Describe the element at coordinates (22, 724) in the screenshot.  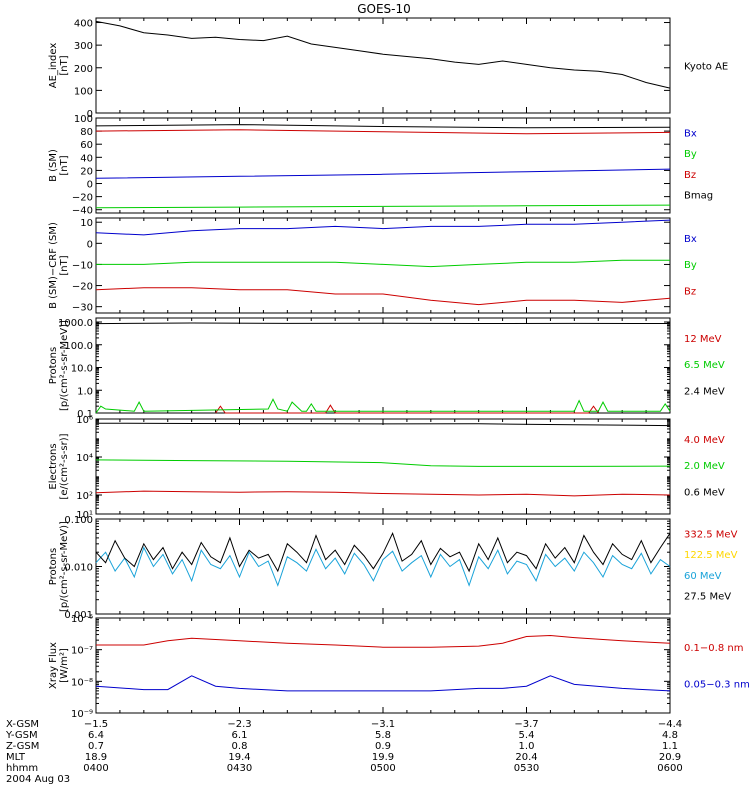
I see `x-row-label: X-GSM` at that location.